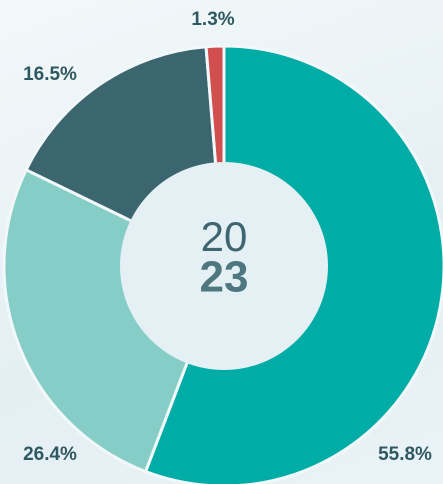  What do you see at coordinates (224, 277) in the screenshot?
I see `center-text-bottom: 23` at bounding box center [224, 277].